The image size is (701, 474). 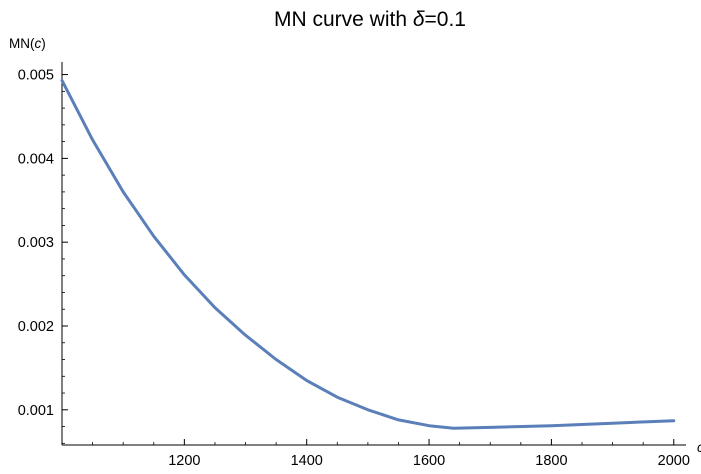 I want to click on x-tick-label: 2000, so click(x=674, y=461).